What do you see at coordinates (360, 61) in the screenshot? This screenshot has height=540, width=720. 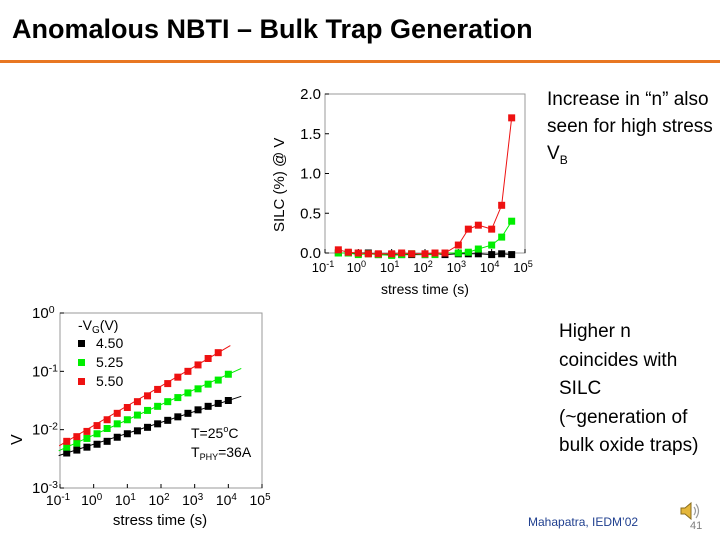 I see `title-underline` at bounding box center [360, 61].